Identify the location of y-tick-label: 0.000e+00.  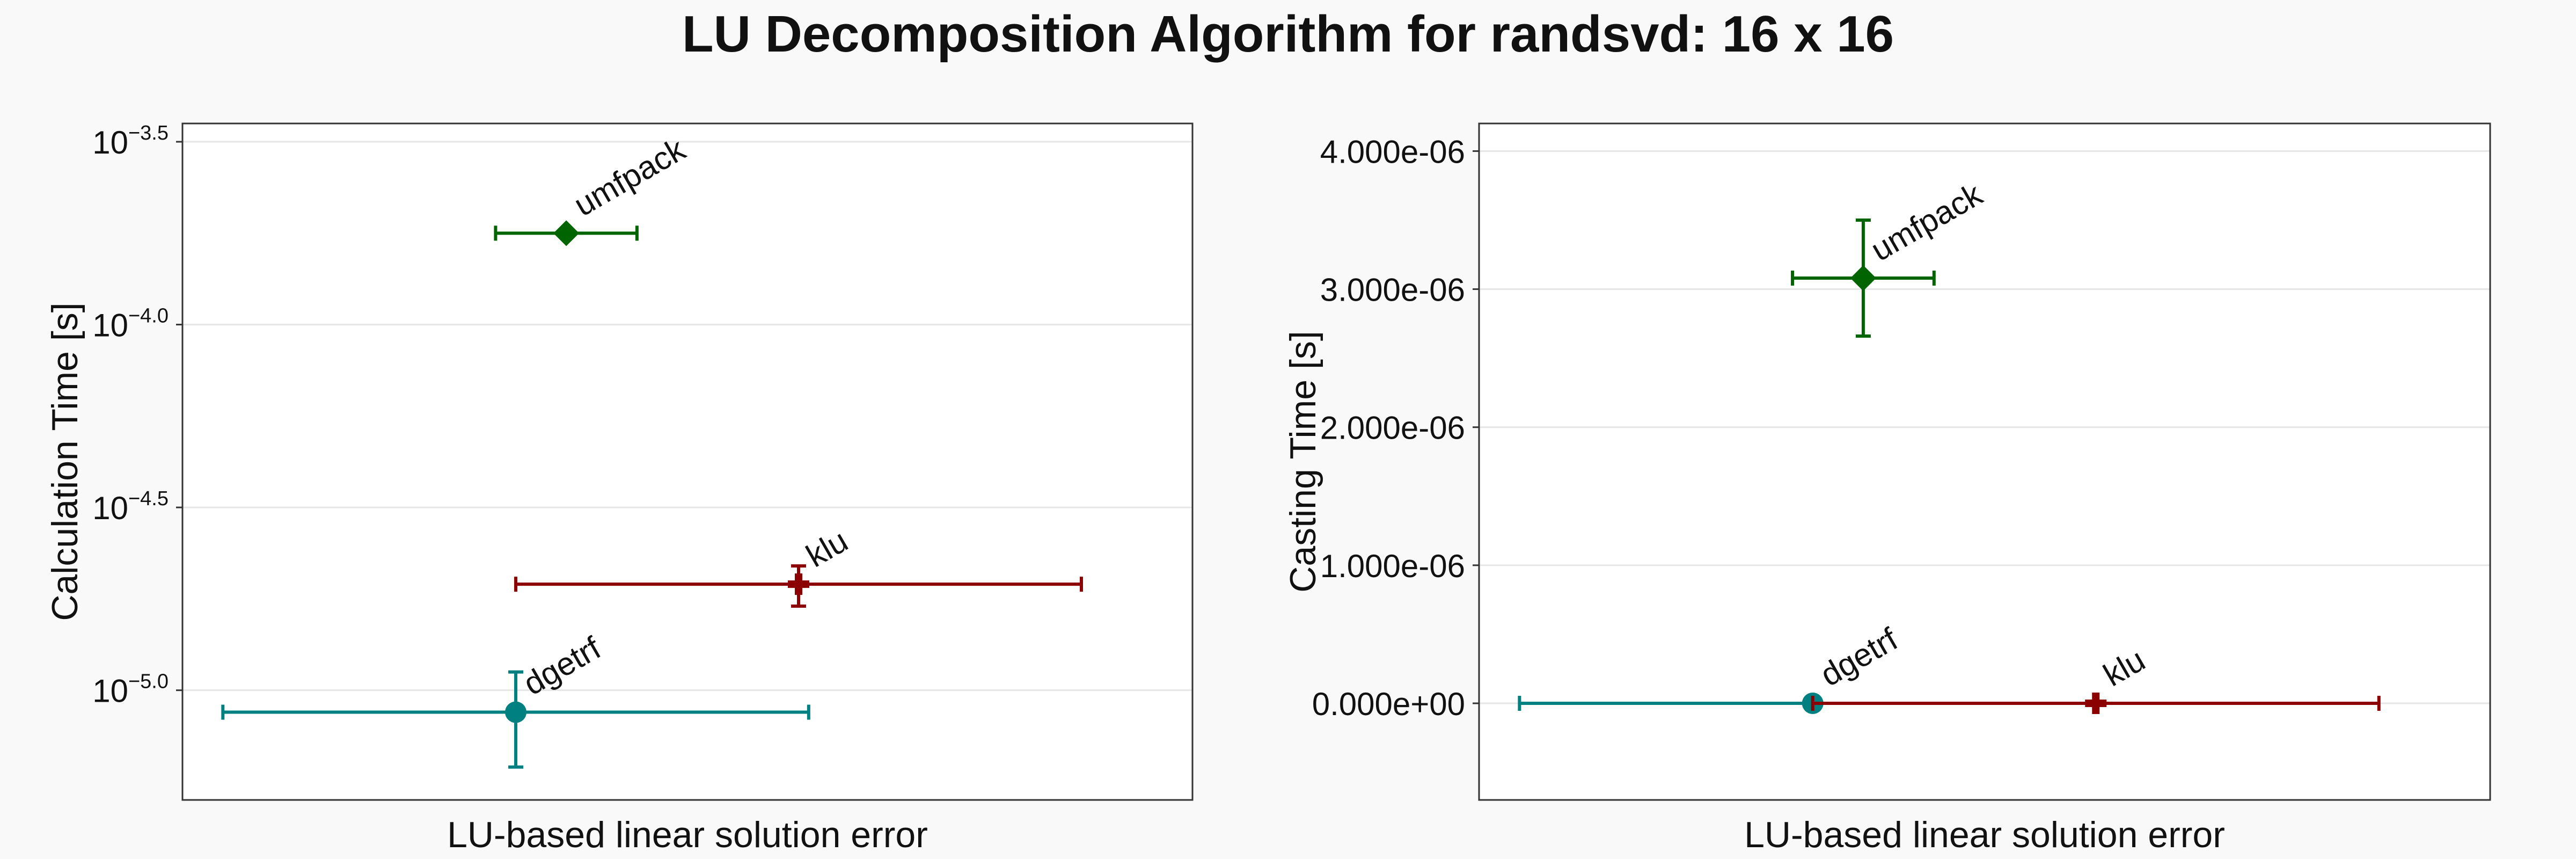
(1388, 704).